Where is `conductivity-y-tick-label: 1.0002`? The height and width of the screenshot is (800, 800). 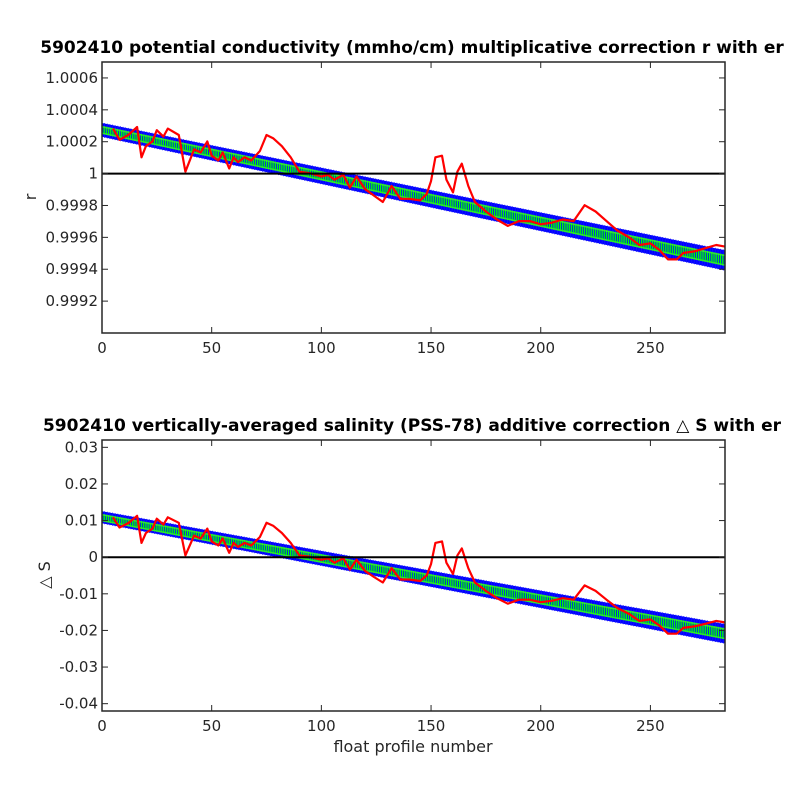
conductivity-y-tick-label: 1.0002 is located at coordinates (72, 142).